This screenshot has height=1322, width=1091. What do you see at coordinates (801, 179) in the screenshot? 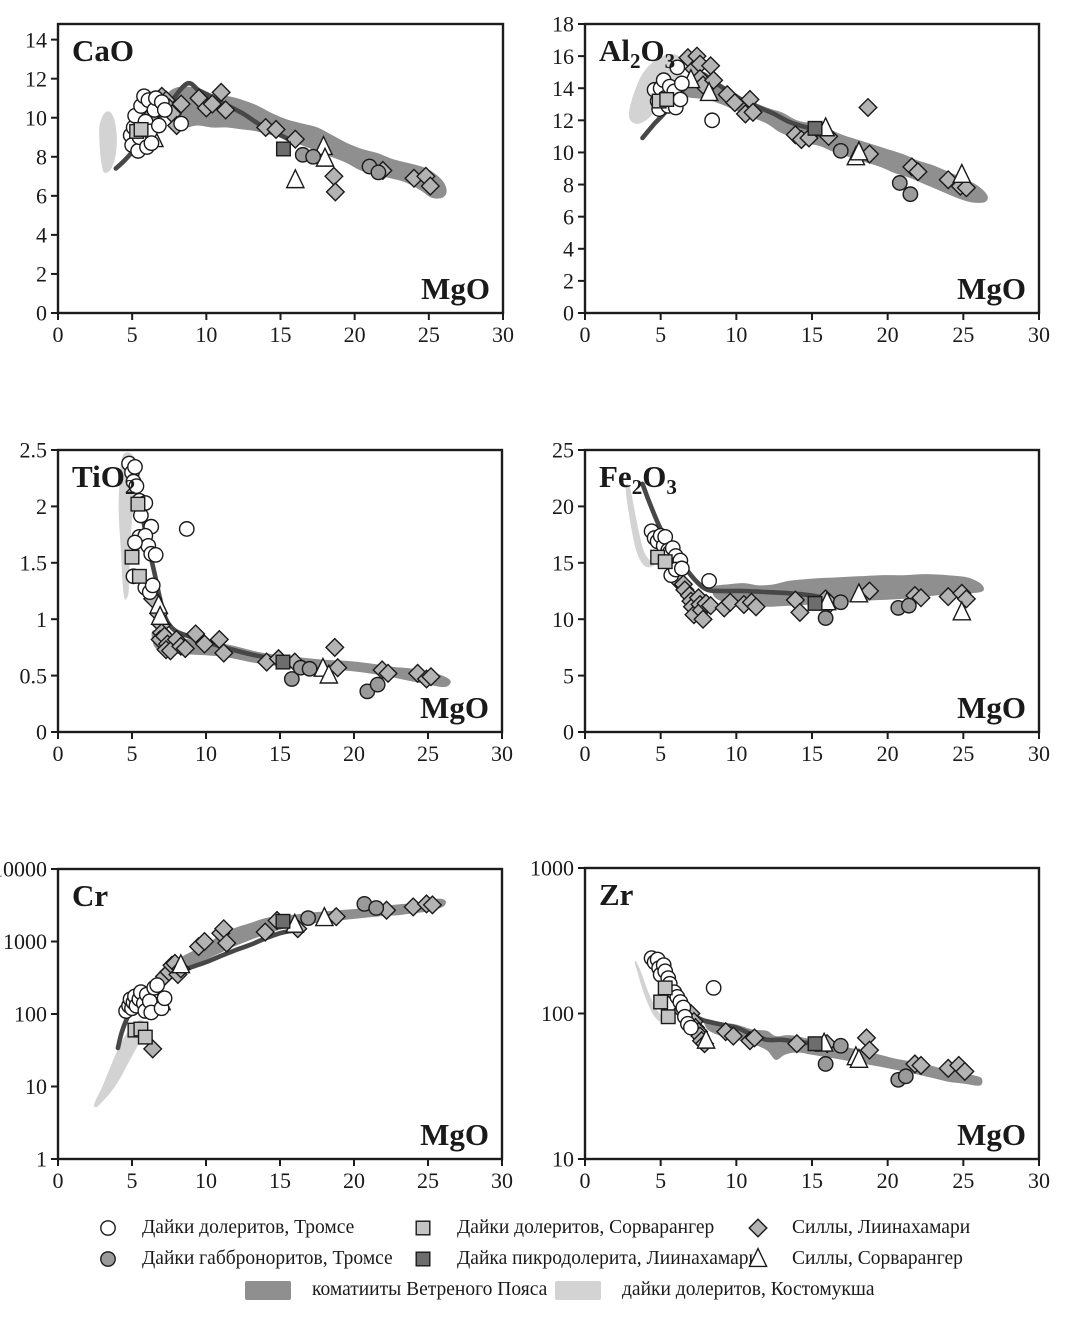
I see `chart-canvas-al2o3: 0 5 10 15 20 25 30 0 2 4 6 8 10 12 14 16 18 Al2O3 MgO` at bounding box center [801, 179].